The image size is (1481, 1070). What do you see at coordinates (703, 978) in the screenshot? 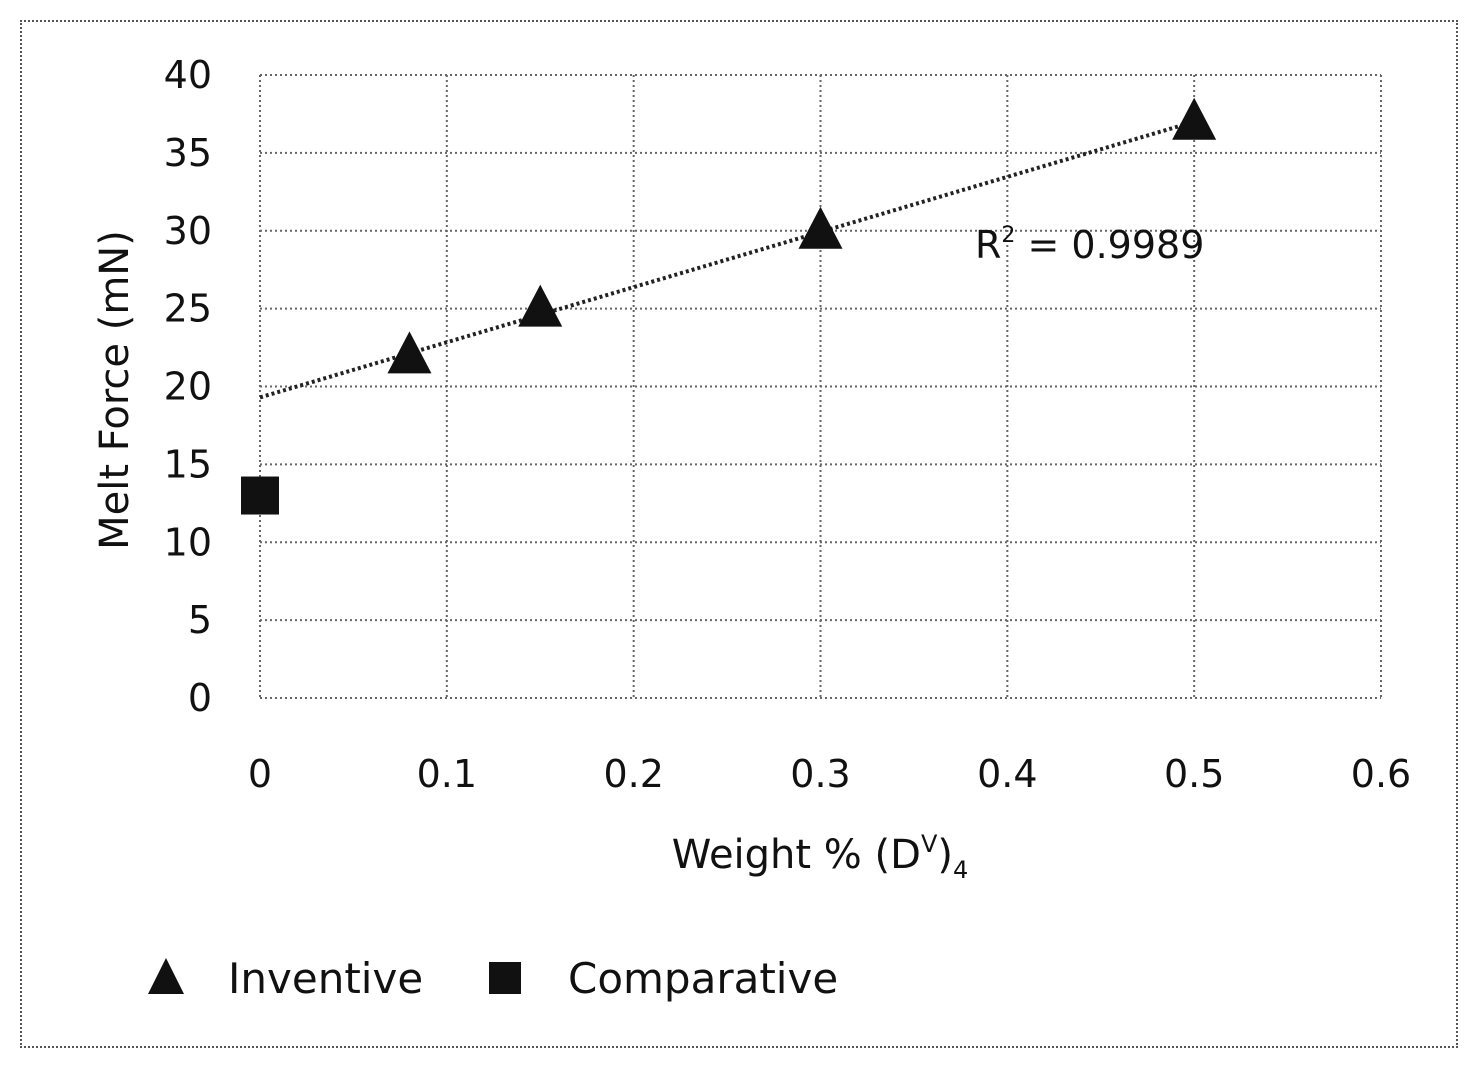
I see `legend-label-comparative: Comparative` at bounding box center [703, 978].